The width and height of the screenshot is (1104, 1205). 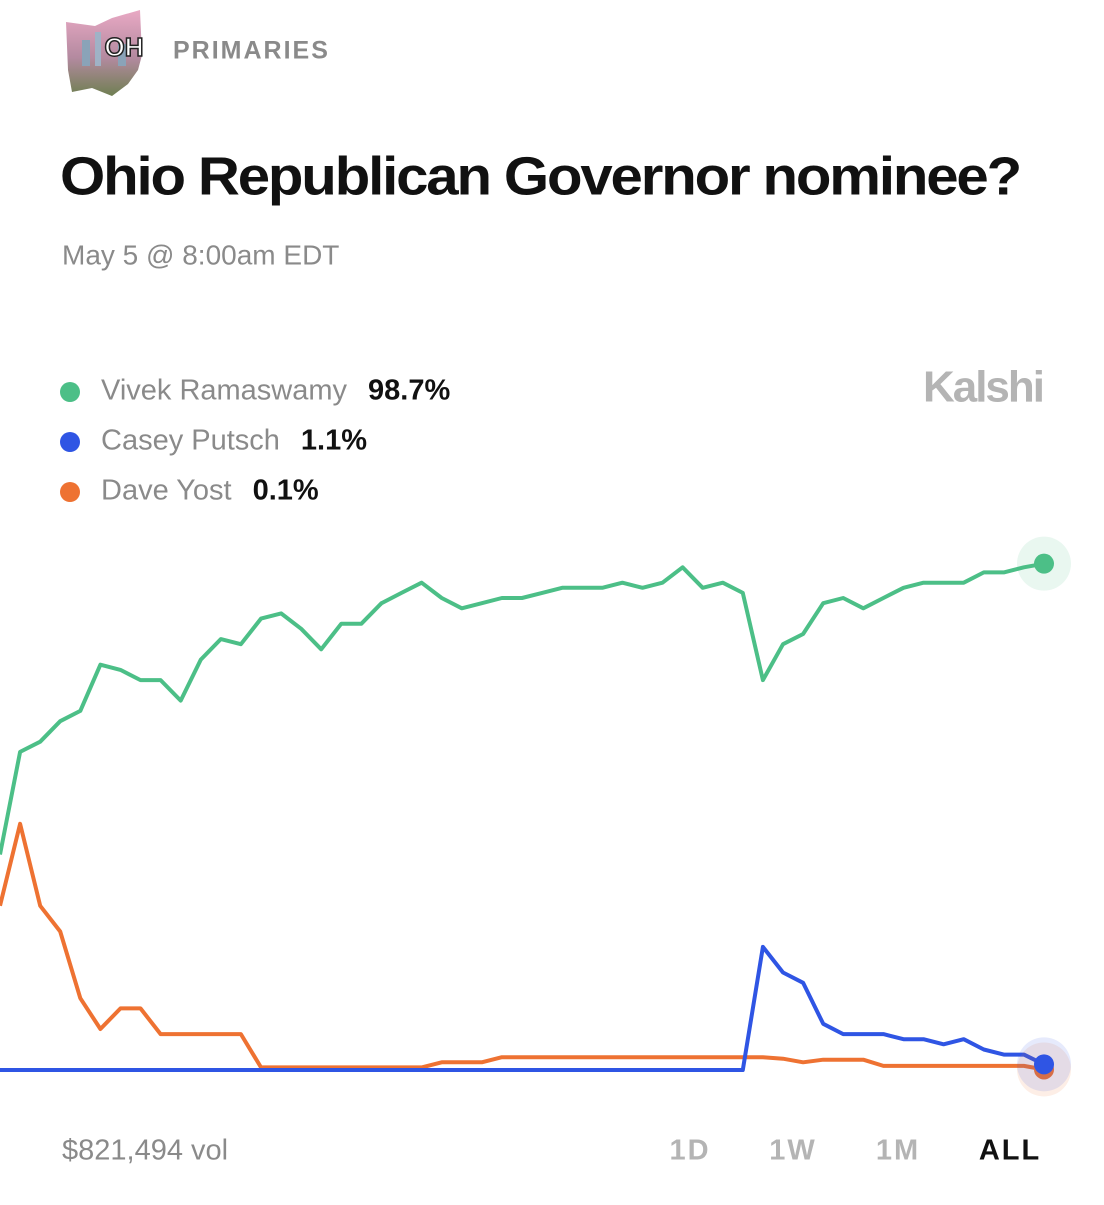 What do you see at coordinates (166, 491) in the screenshot?
I see `legend-name: Dave Yost` at bounding box center [166, 491].